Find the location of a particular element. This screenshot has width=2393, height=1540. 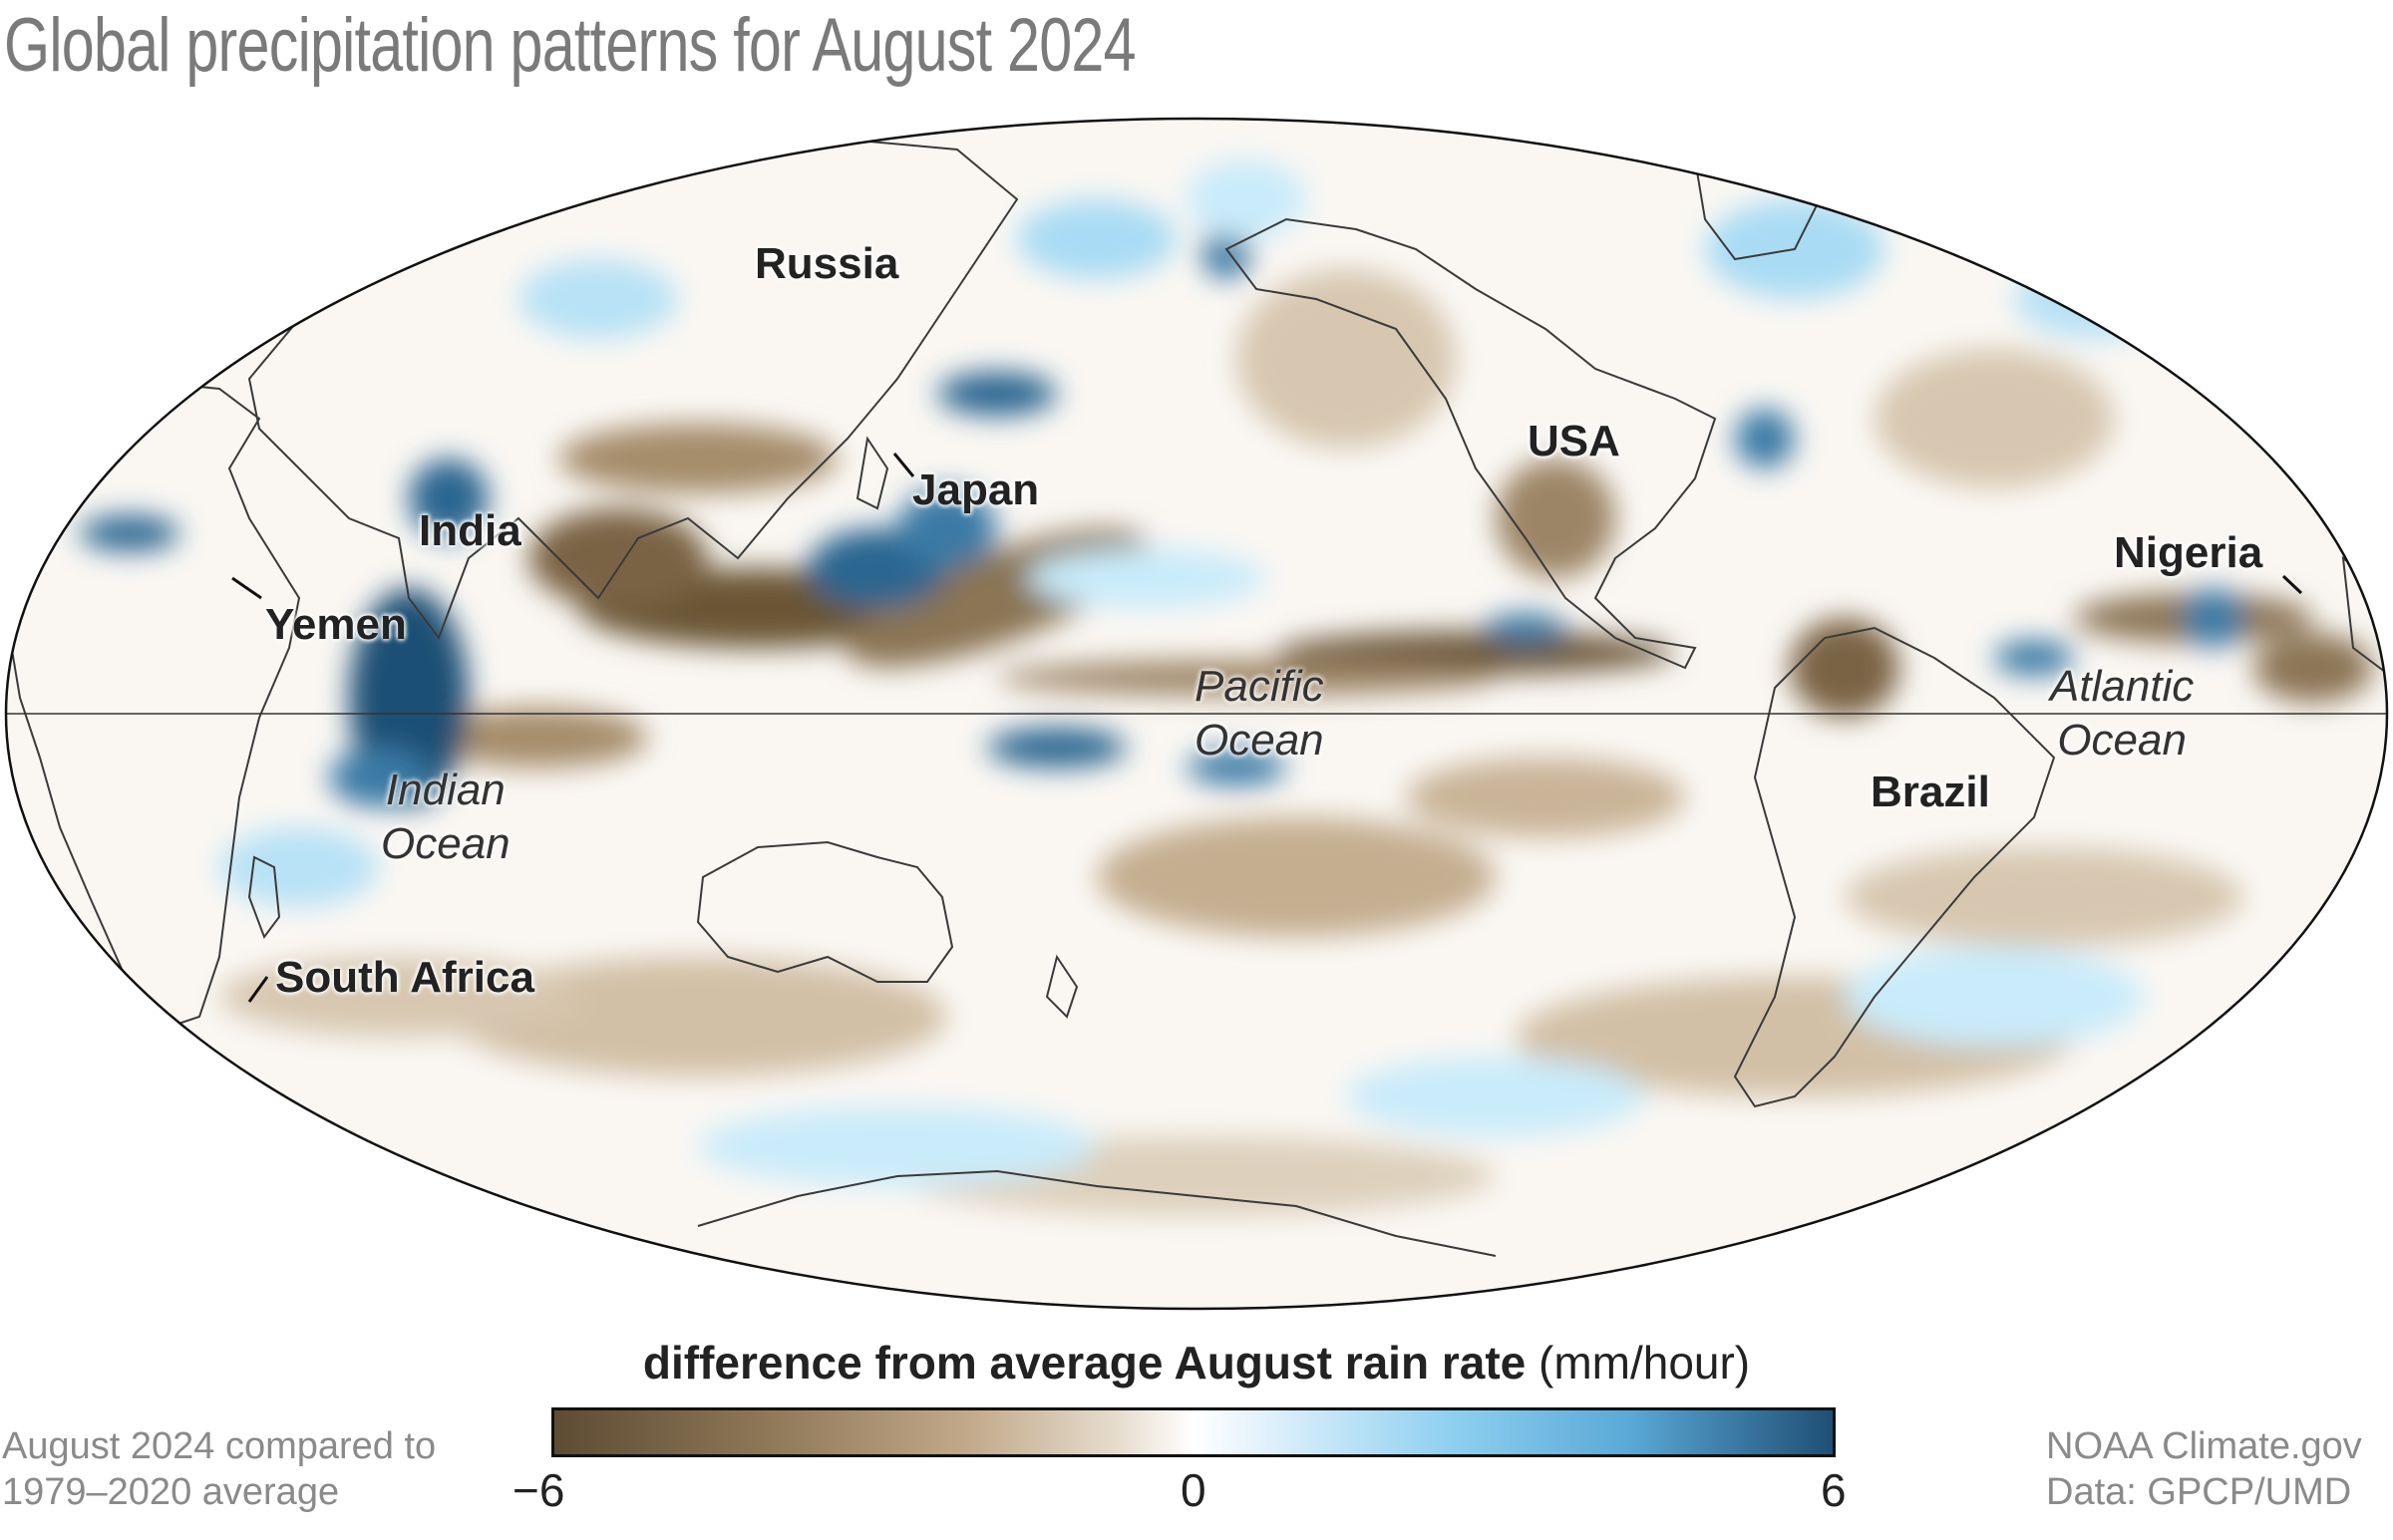

legend-title-units: (mm/hour) is located at coordinates (1644, 1363).